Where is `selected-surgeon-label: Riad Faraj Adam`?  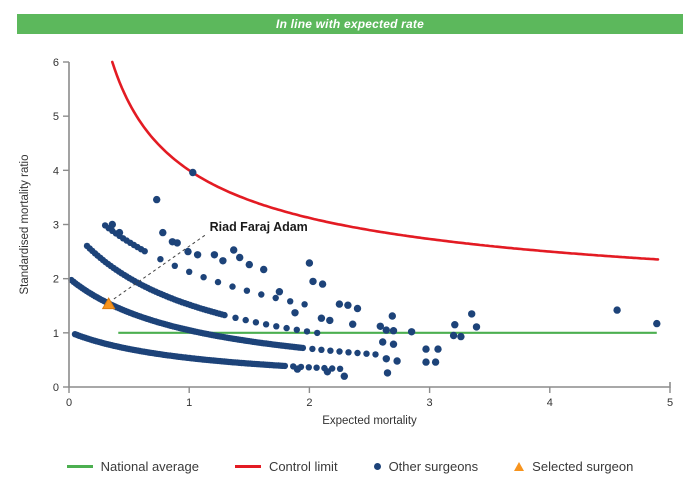 selected-surgeon-label: Riad Faraj Adam is located at coordinates (259, 227).